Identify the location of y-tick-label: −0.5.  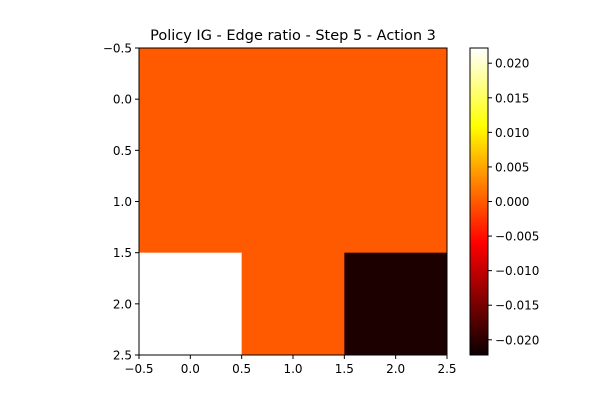
(117, 49).